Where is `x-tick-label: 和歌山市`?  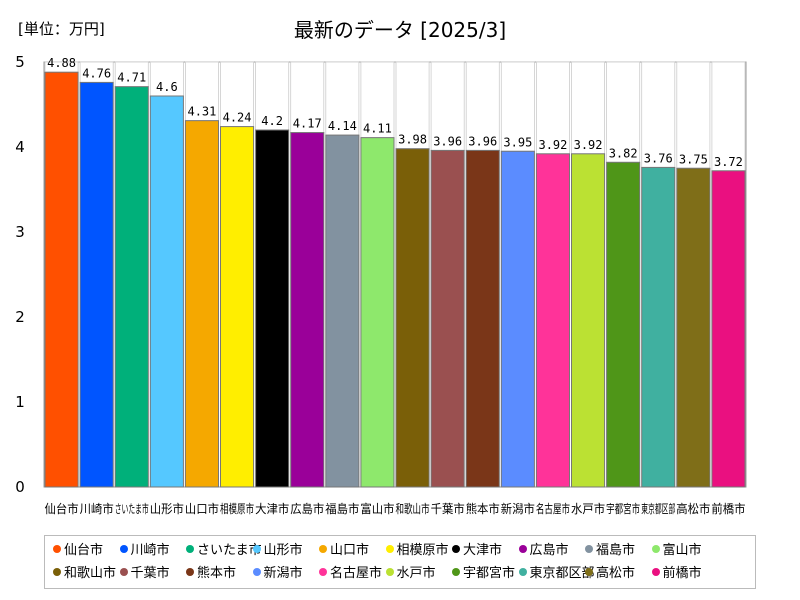
x-tick-label: 和歌山市 is located at coordinates (413, 508).